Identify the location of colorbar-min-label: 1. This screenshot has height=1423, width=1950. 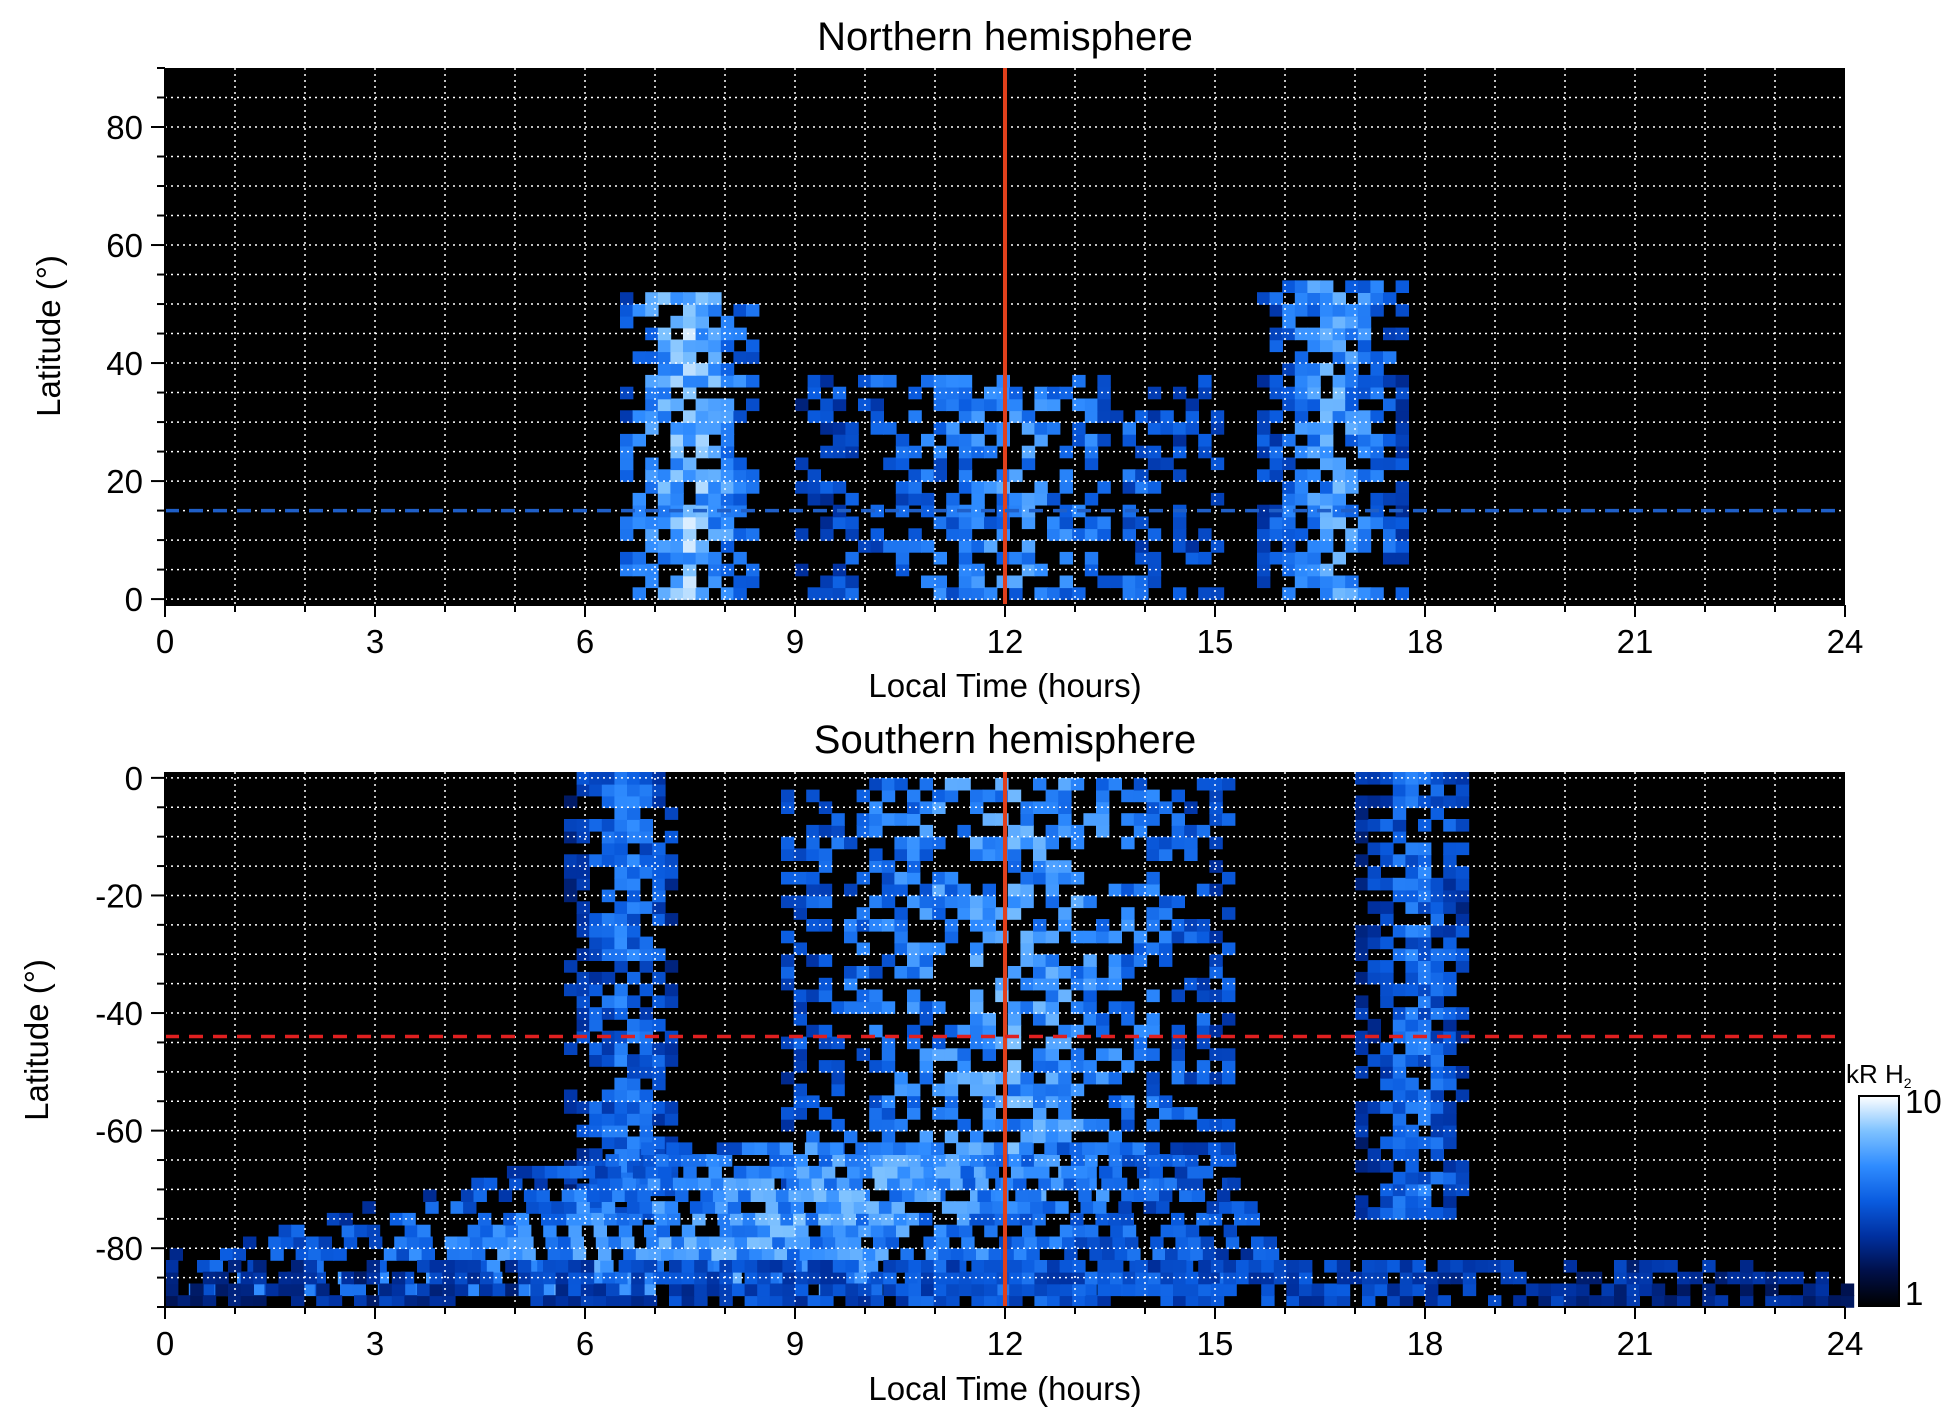
(1914, 1293).